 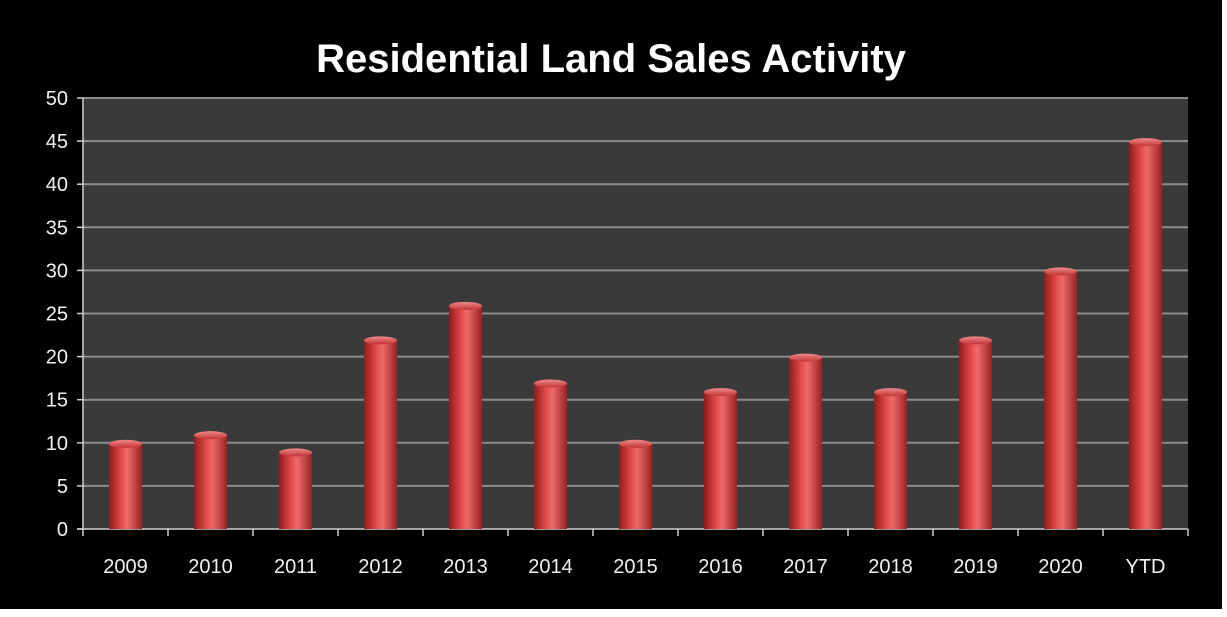 What do you see at coordinates (635, 485) in the screenshot?
I see `bar-2015` at bounding box center [635, 485].